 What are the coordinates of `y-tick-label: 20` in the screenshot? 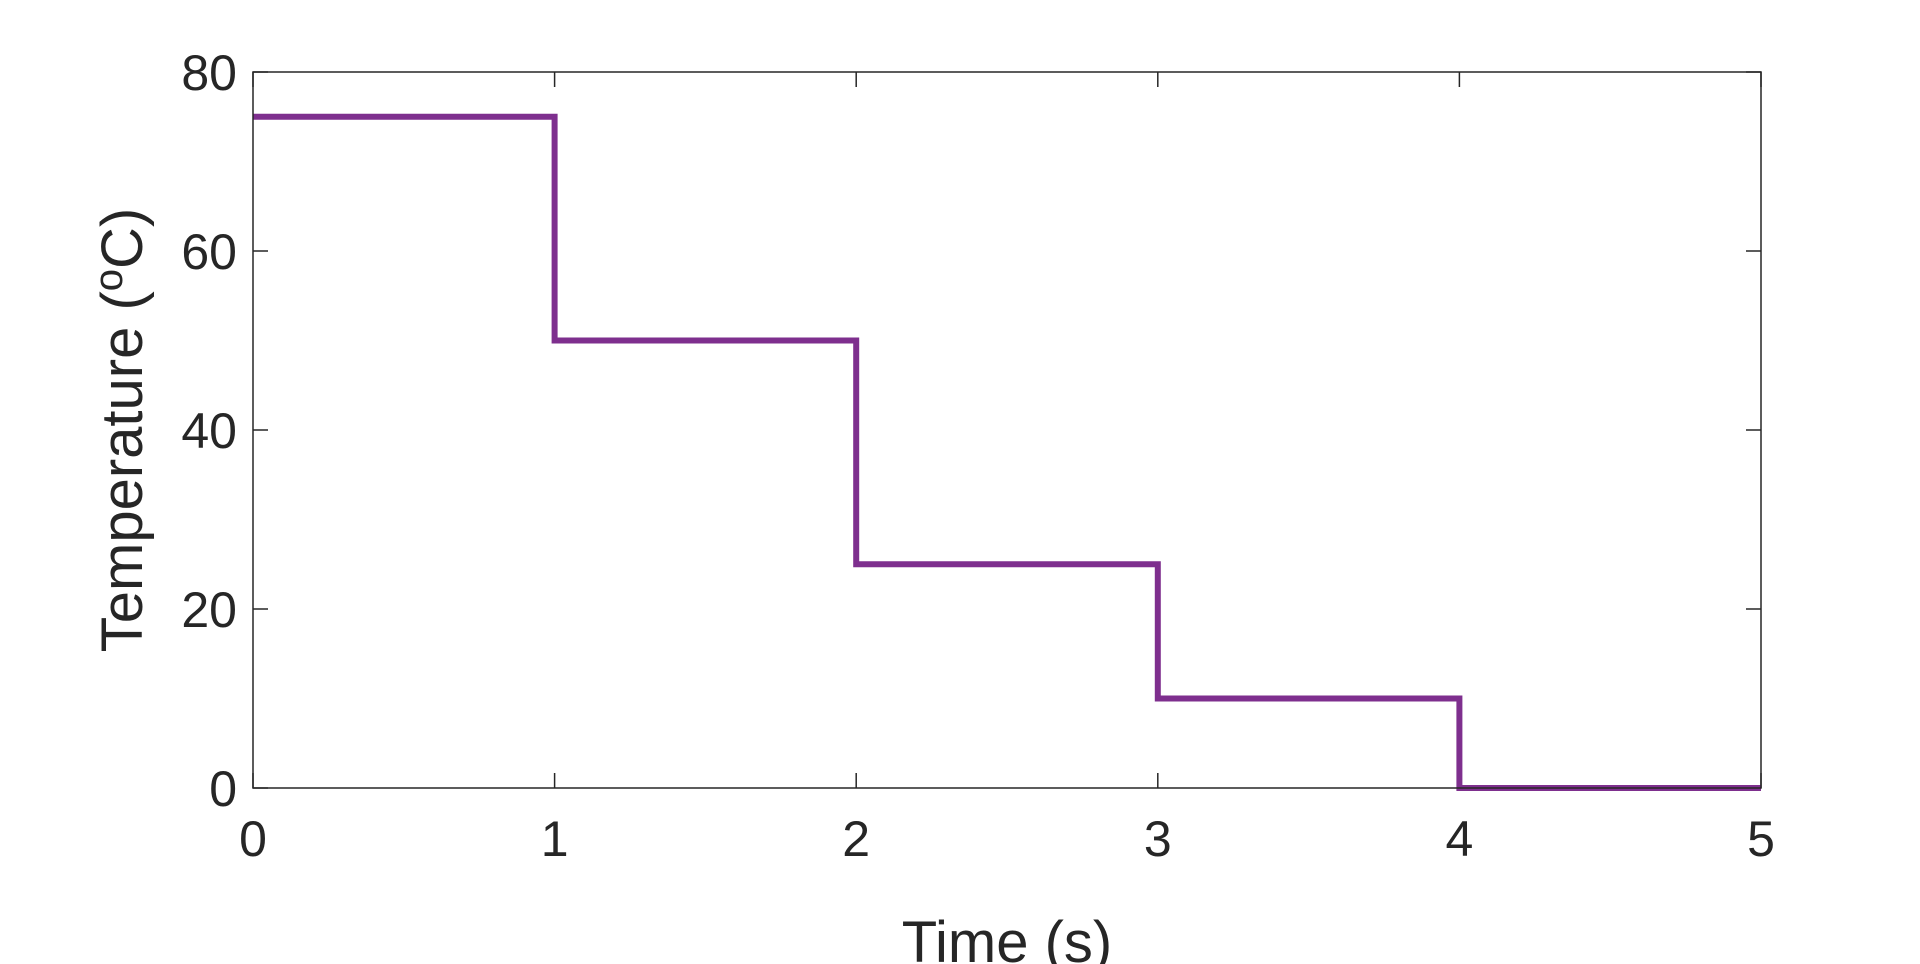 It's located at (209, 610).